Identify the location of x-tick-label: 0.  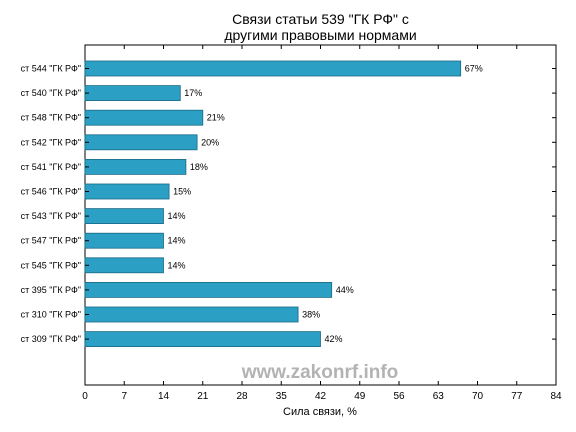
(85, 396).